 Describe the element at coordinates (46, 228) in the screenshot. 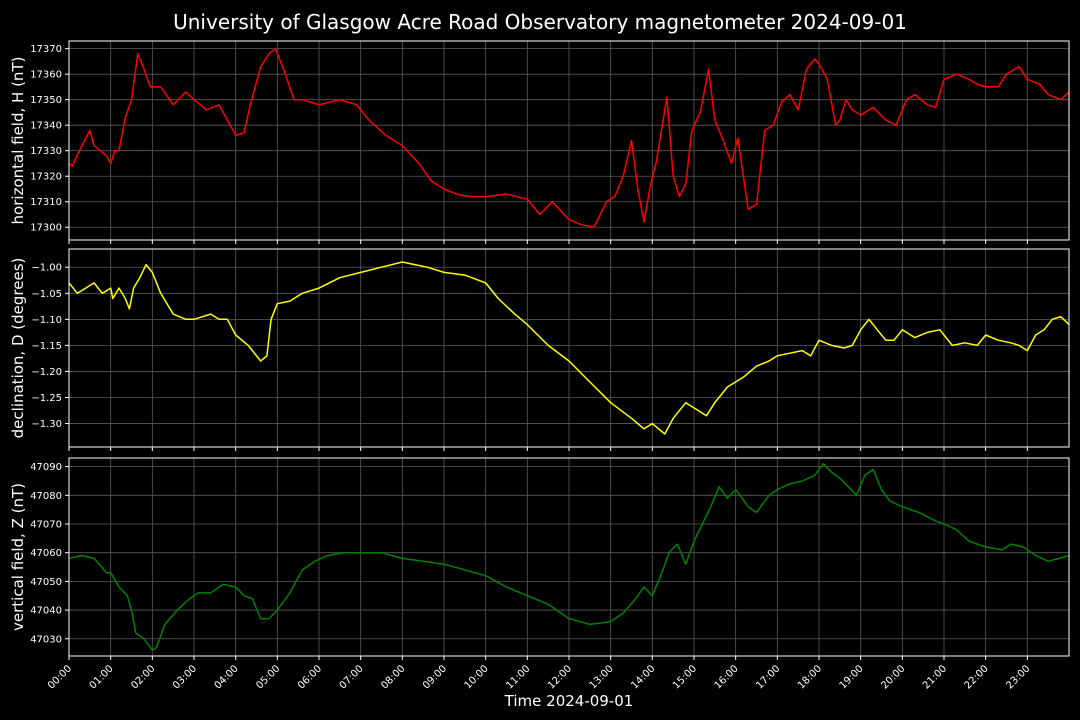

I see `y-tick-label: 17300` at that location.